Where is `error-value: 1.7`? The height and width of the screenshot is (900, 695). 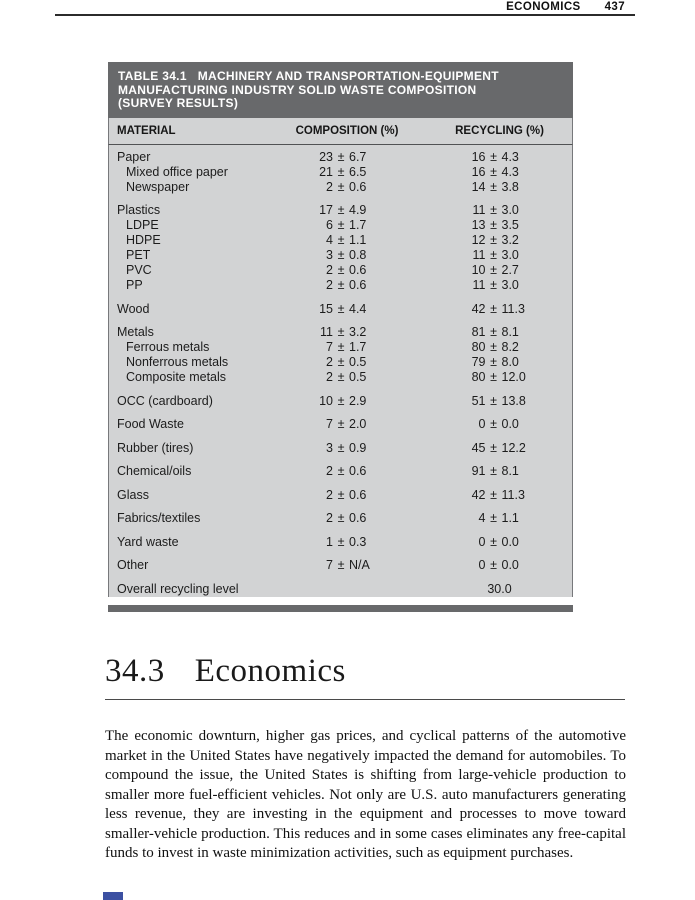
error-value: 1.7 is located at coordinates (358, 225).